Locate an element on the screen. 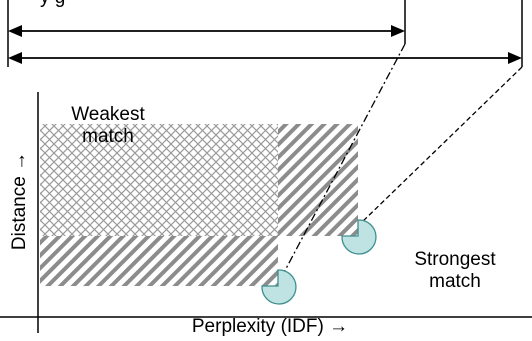  y-axis-label: Distance → is located at coordinates (19, 201).